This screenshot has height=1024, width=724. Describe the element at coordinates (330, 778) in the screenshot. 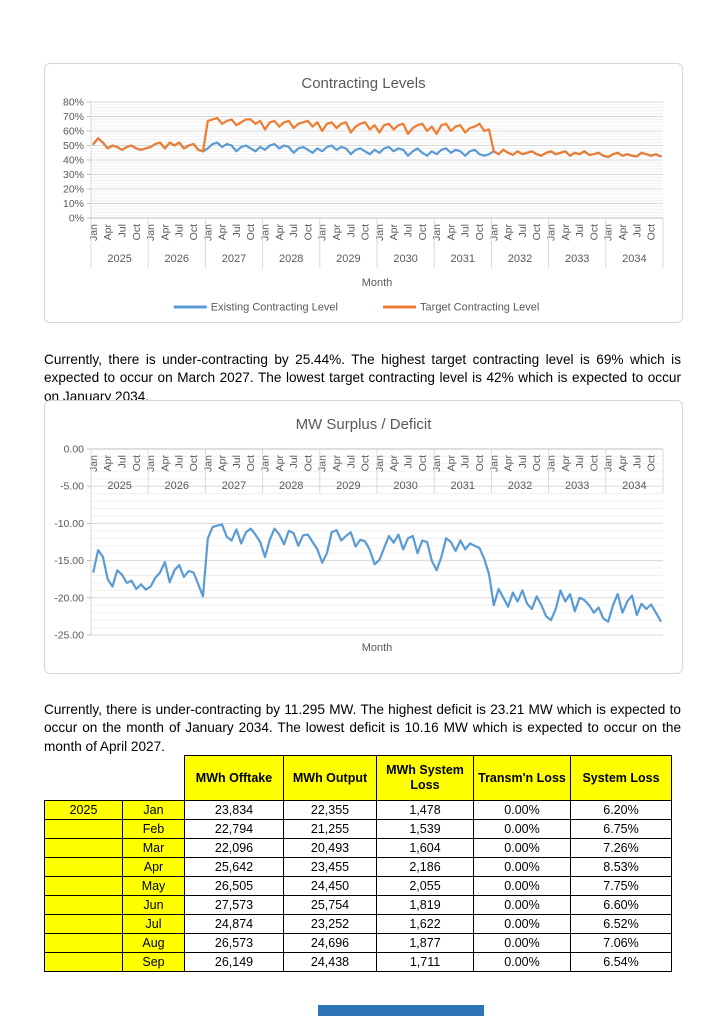

I see `column-header: MWh Output` at that location.